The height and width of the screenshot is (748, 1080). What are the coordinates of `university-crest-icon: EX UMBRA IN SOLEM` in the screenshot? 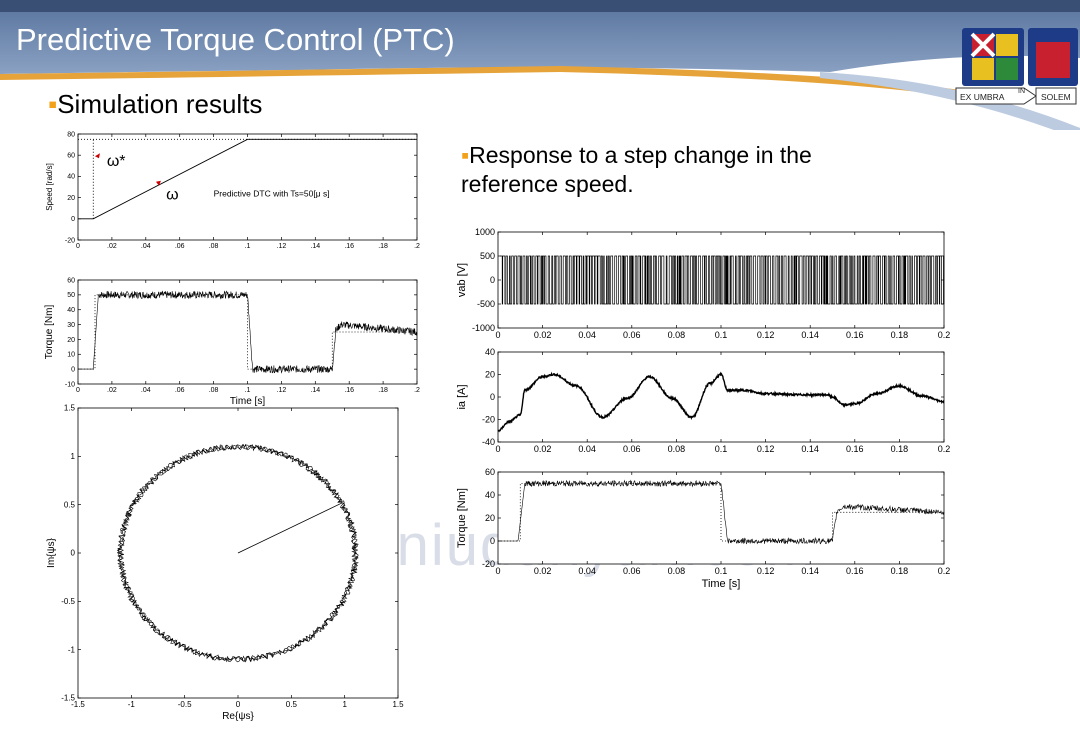 It's located at (1016, 66).